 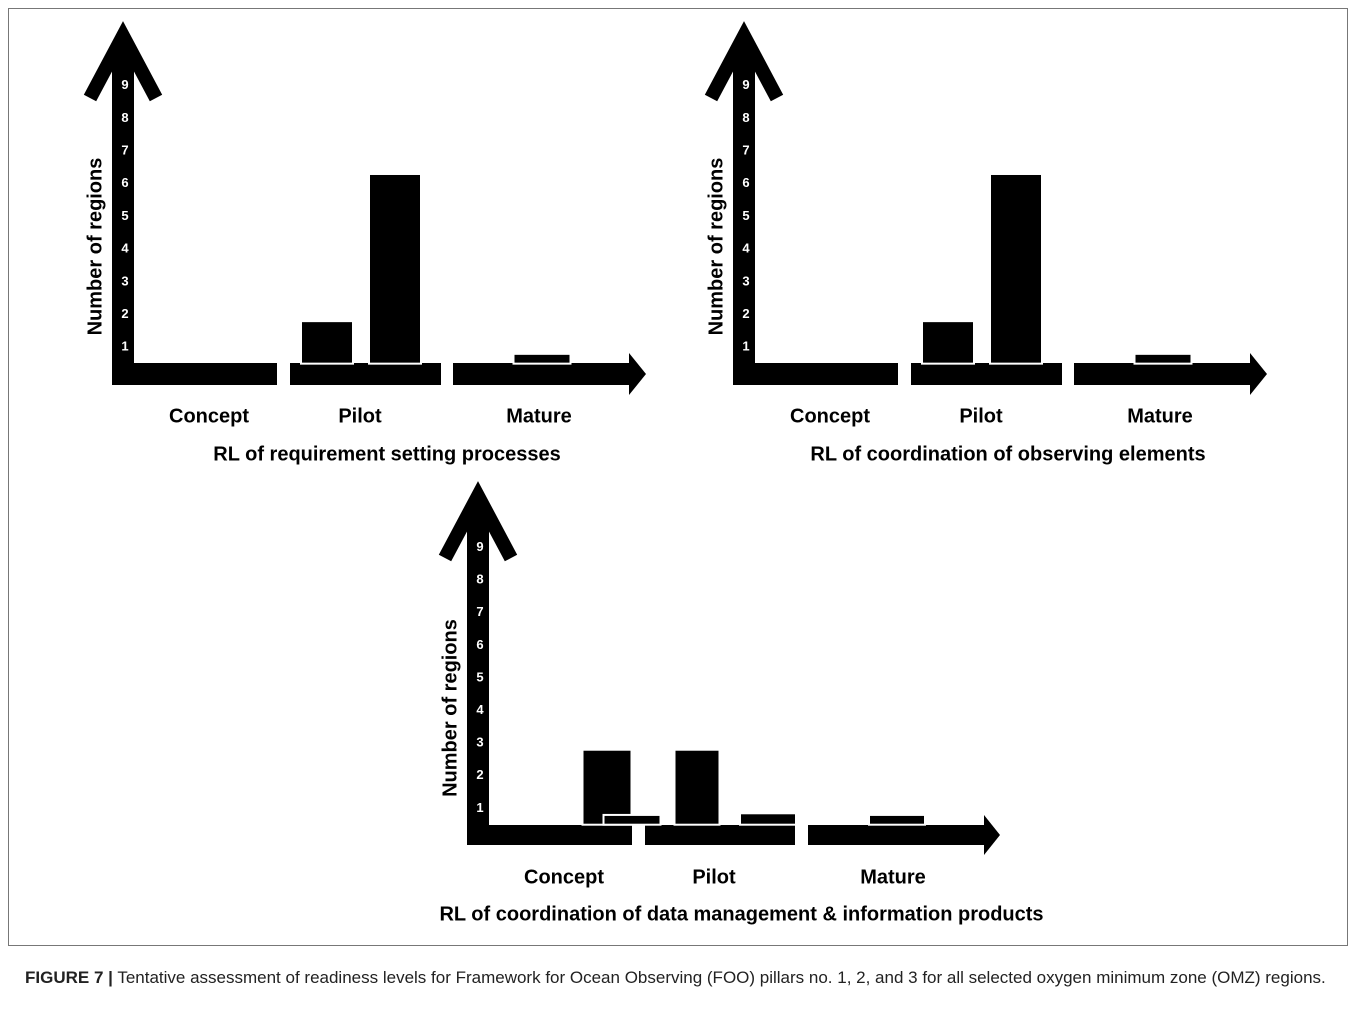 I want to click on x-axis-label: RL of requirement setting processes, so click(x=387, y=454).